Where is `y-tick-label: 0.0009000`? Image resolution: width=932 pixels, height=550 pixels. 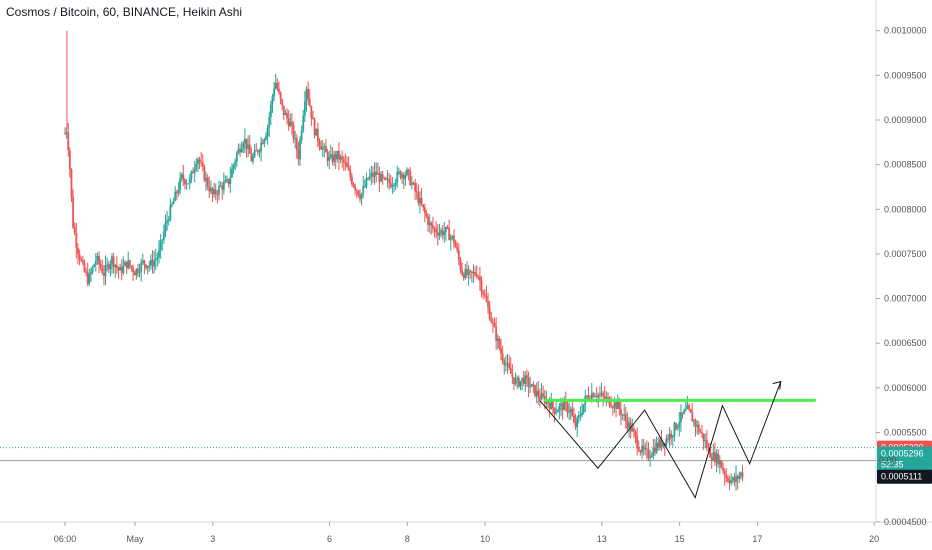
y-tick-label: 0.0009000 is located at coordinates (905, 120).